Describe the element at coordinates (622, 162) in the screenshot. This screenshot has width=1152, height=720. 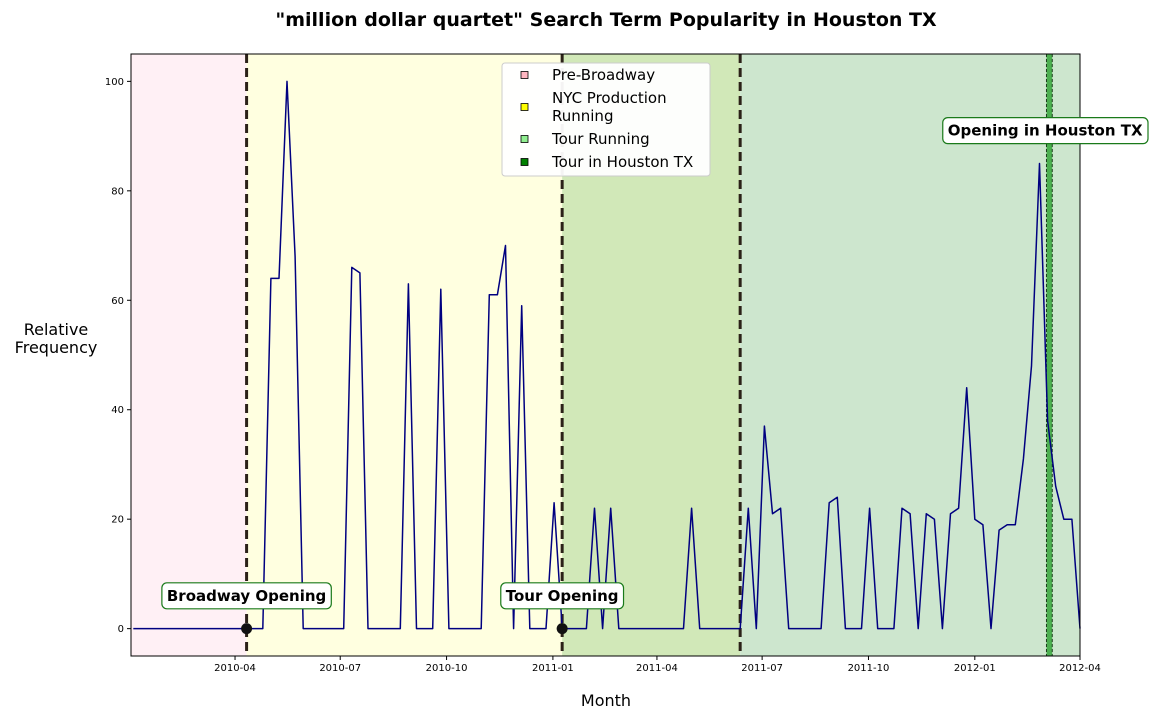
I see `legend-label-3: Tour in Houston TX` at that location.